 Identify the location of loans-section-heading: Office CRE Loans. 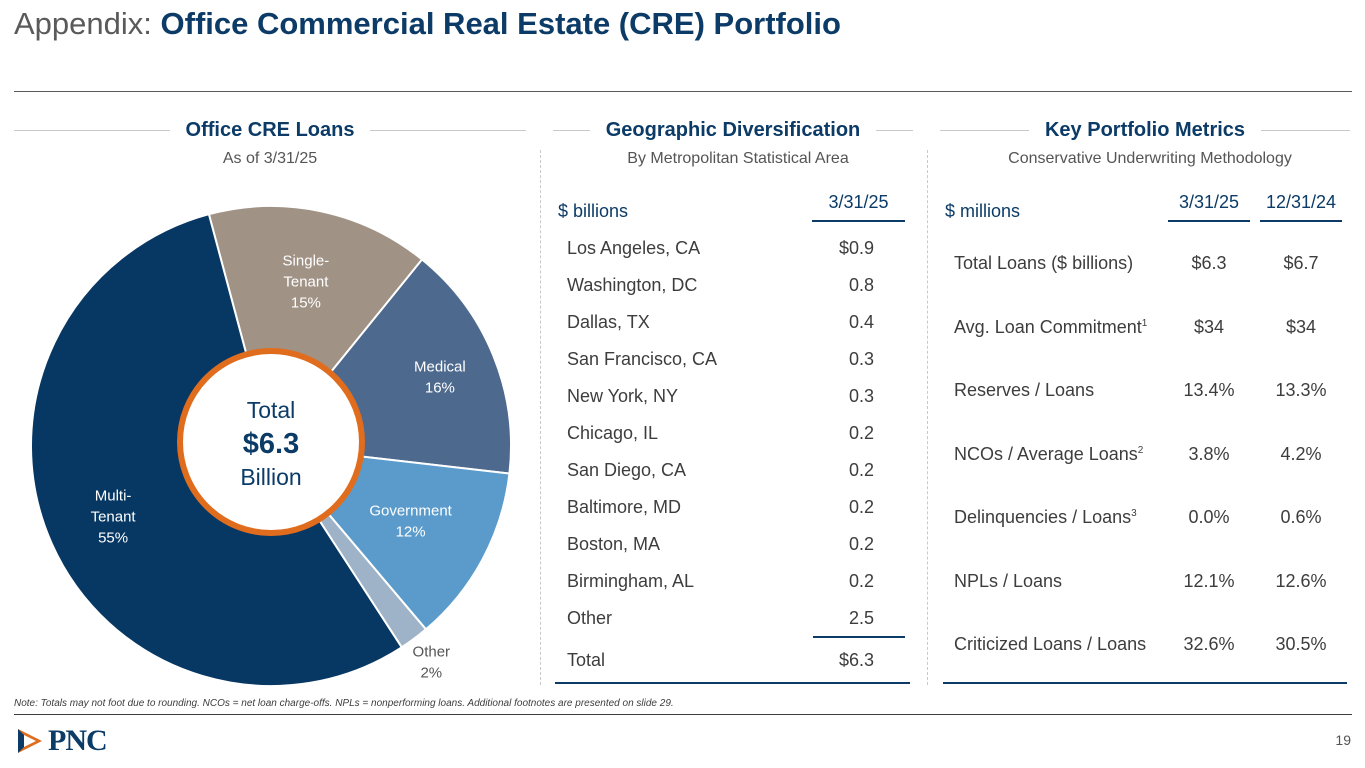
(270, 130).